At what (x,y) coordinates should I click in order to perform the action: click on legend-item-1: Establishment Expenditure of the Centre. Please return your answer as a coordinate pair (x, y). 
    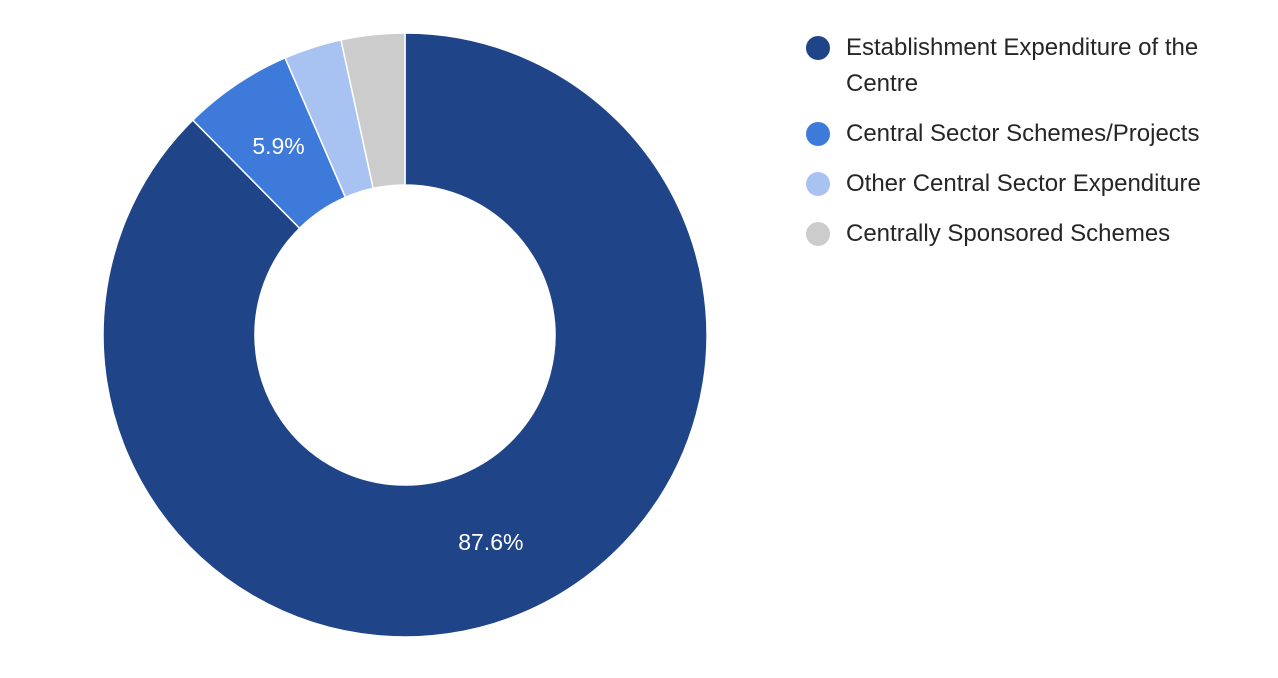
    Looking at the image, I should click on (1026, 66).